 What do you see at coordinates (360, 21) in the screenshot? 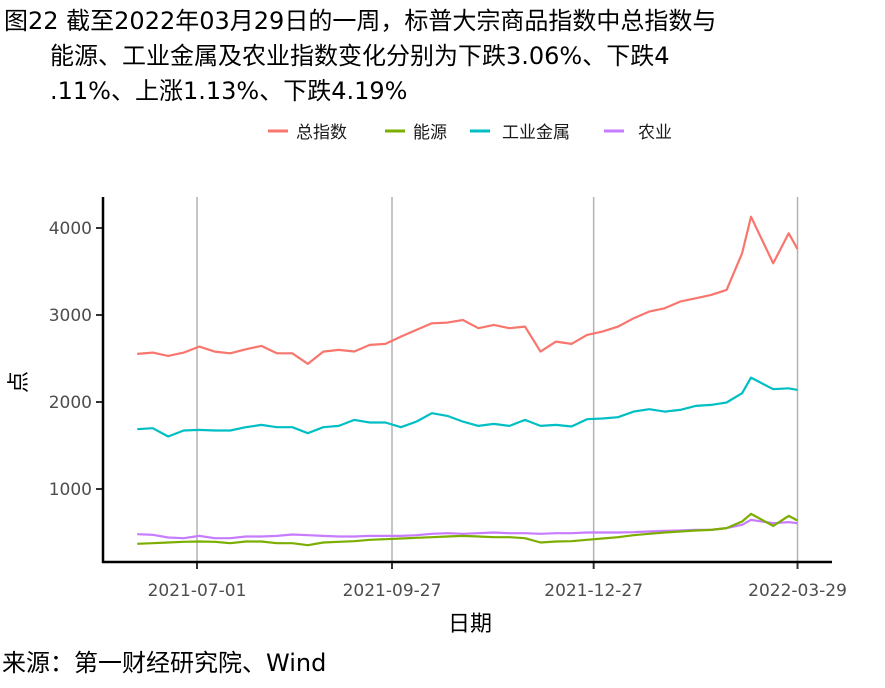
I see `title-line-1: 图22 截至2022年03月29日的一周，标普大宗商品指数中总指数与` at bounding box center [360, 21].